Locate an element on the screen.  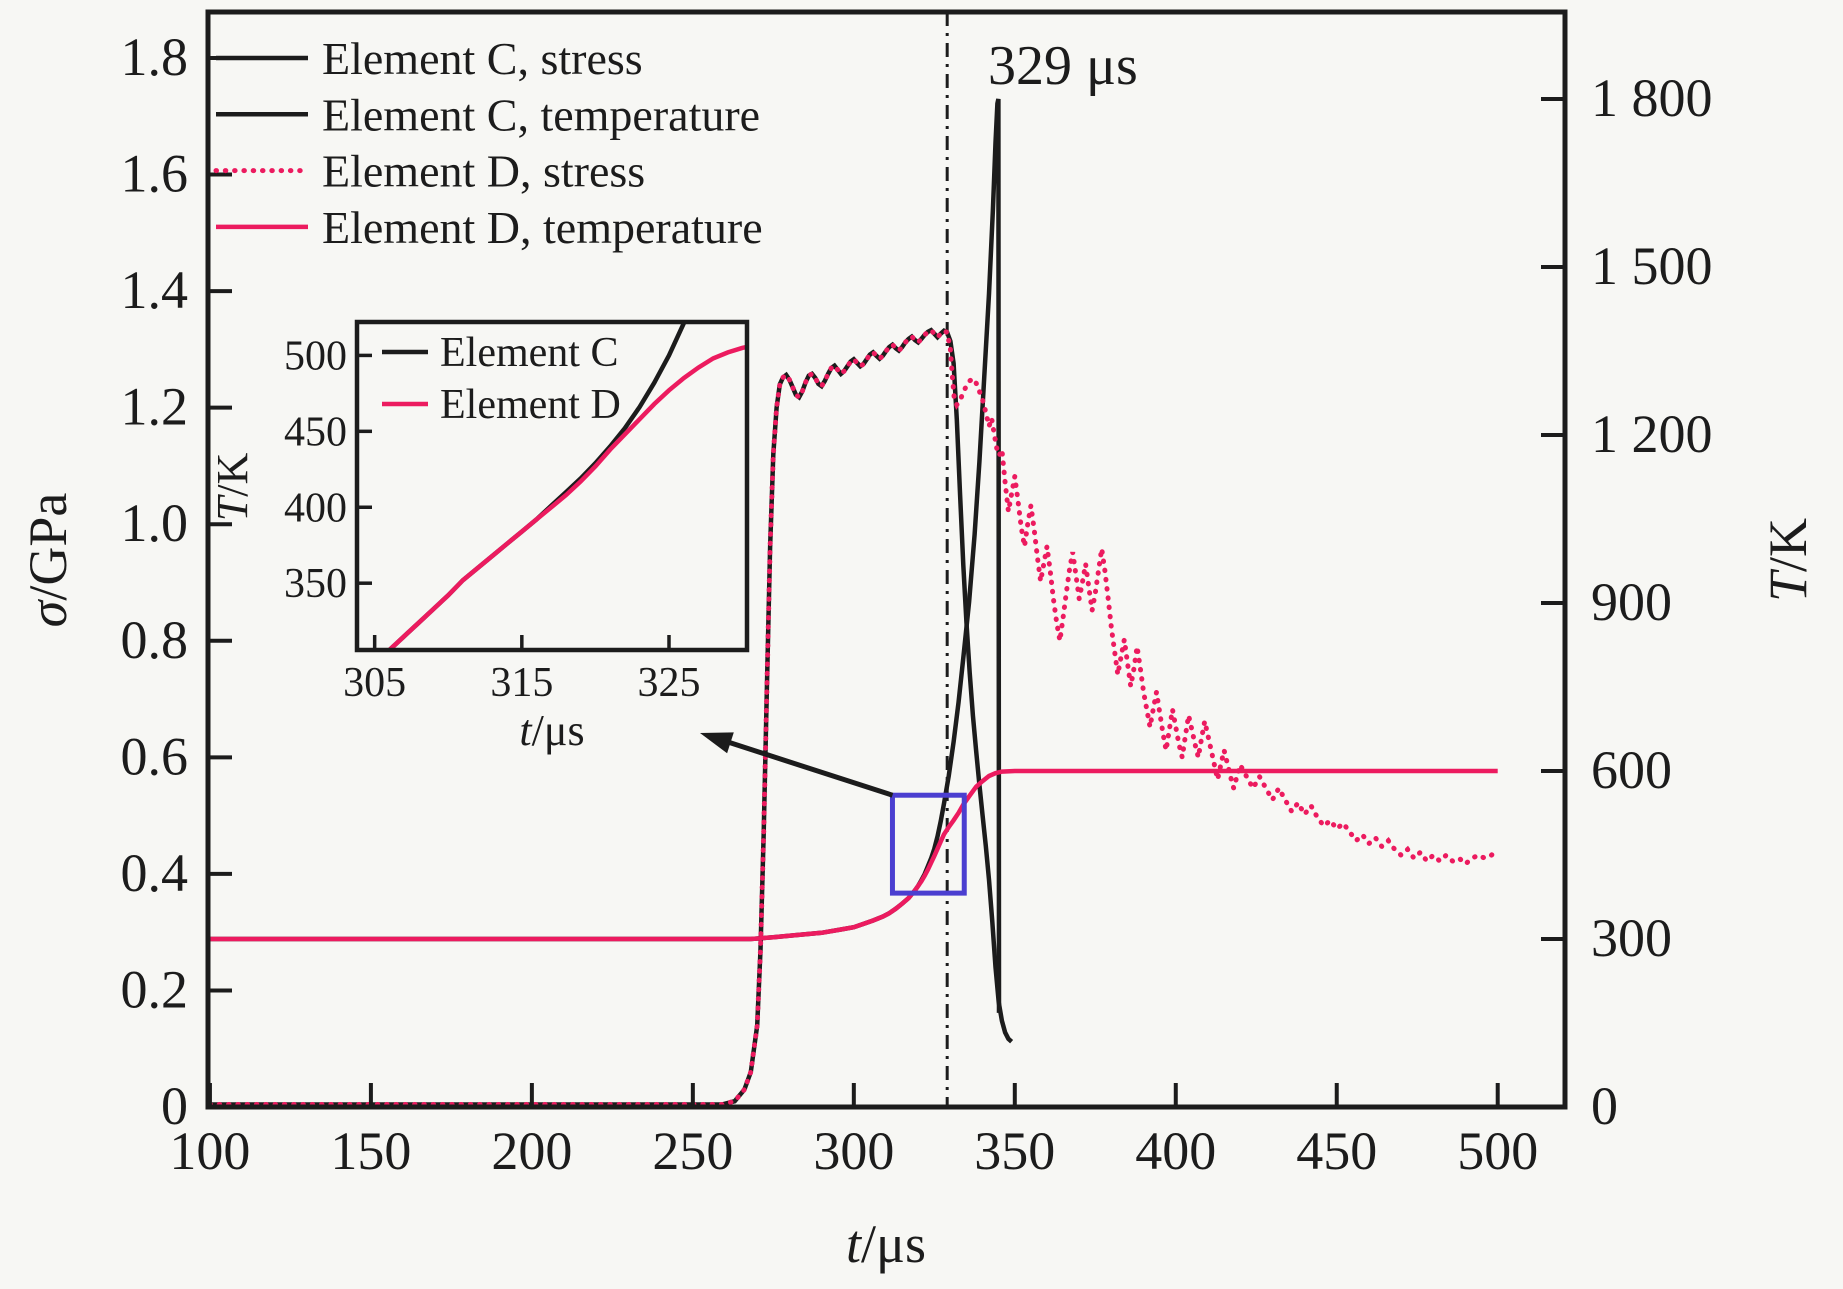
x-tick-label: 250 is located at coordinates (692, 1151).